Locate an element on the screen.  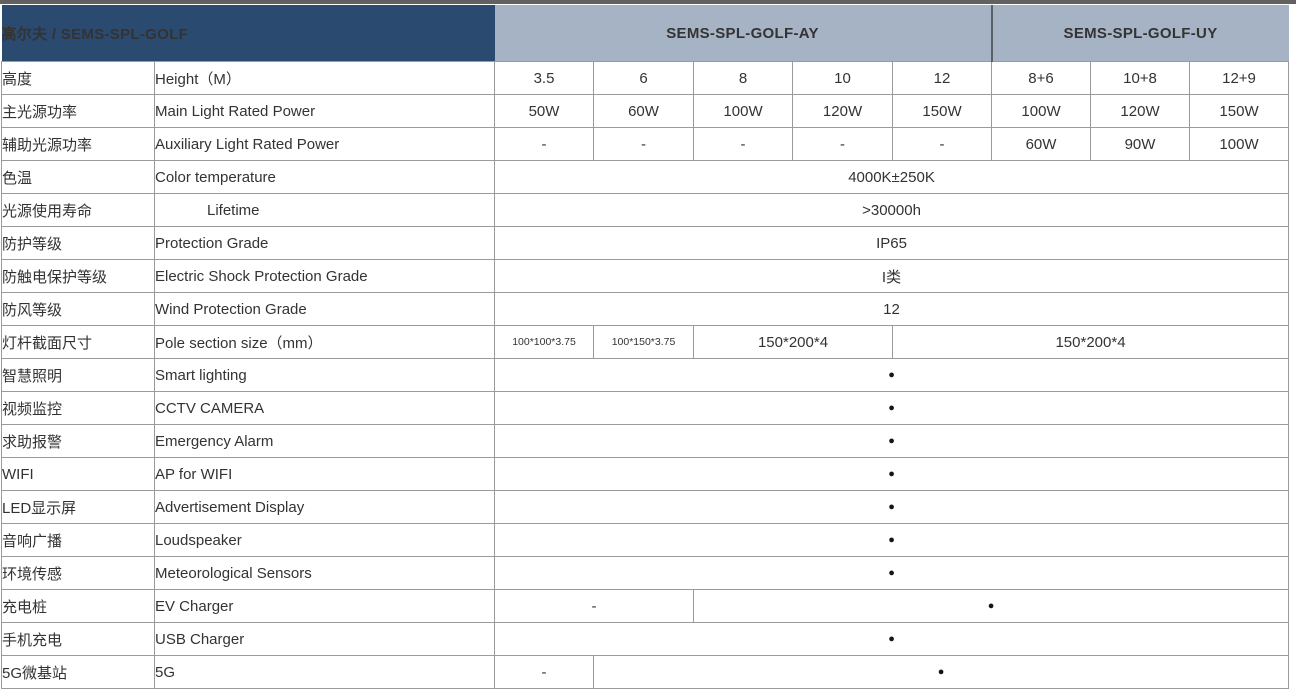
row-label-zh: 求助报警 is located at coordinates (78, 441).